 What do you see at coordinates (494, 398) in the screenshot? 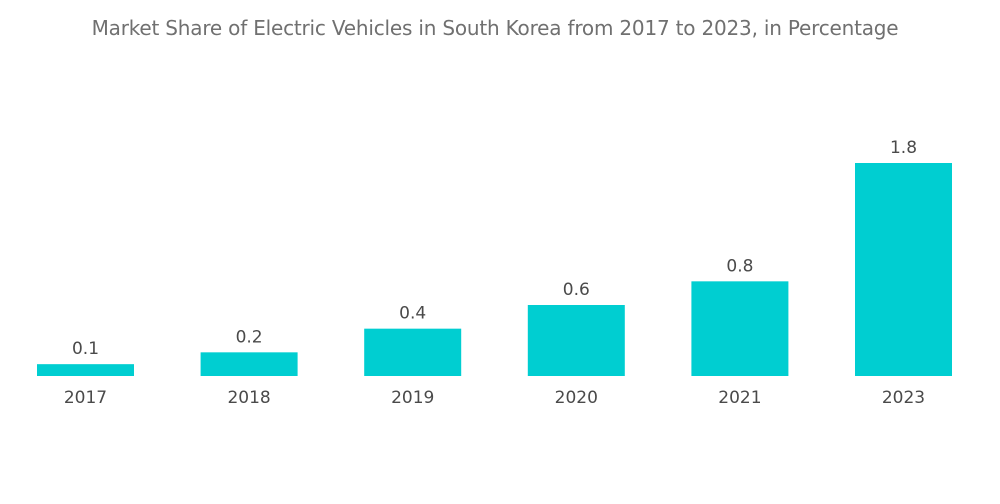
I see `x-axis-labels-group: 2017 2018 2019 2020 2021 2023` at bounding box center [494, 398].